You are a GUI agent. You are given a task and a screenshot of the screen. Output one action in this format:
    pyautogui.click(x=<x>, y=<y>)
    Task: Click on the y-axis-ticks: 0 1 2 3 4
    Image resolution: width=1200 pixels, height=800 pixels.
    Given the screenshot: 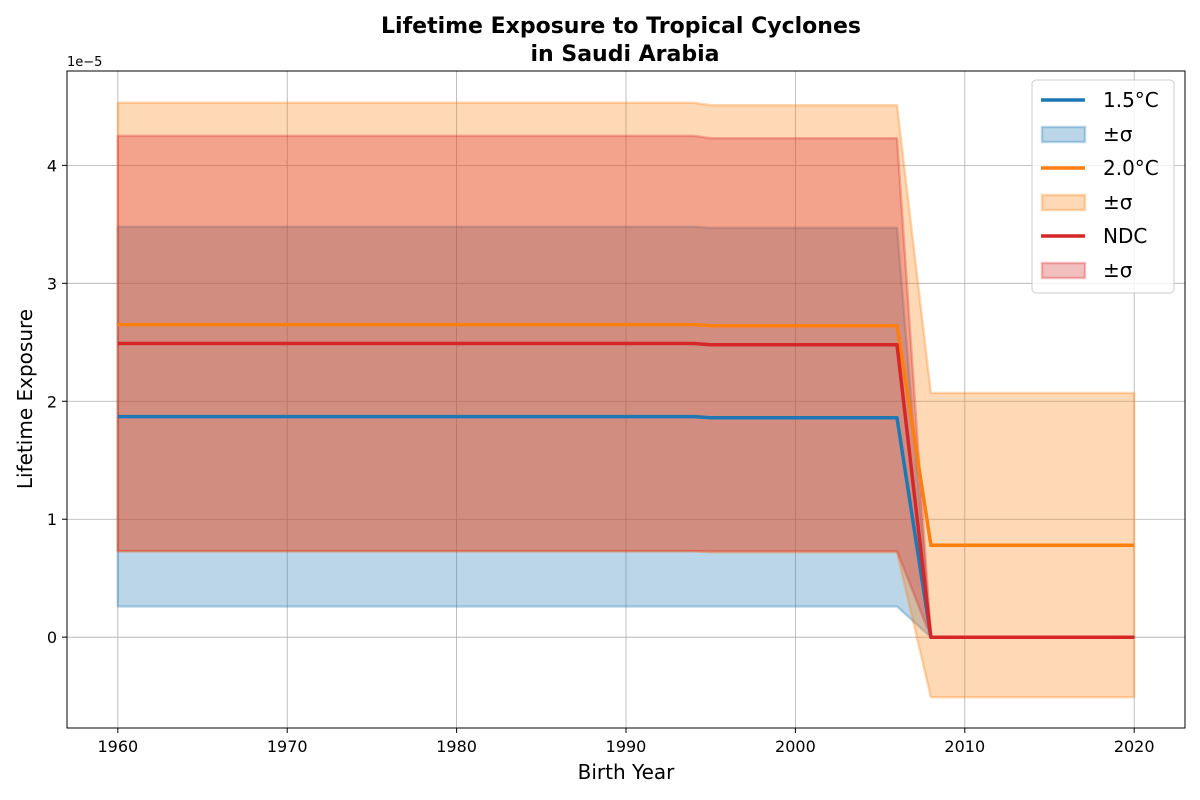 What is the action you would take?
    pyautogui.click(x=57, y=401)
    